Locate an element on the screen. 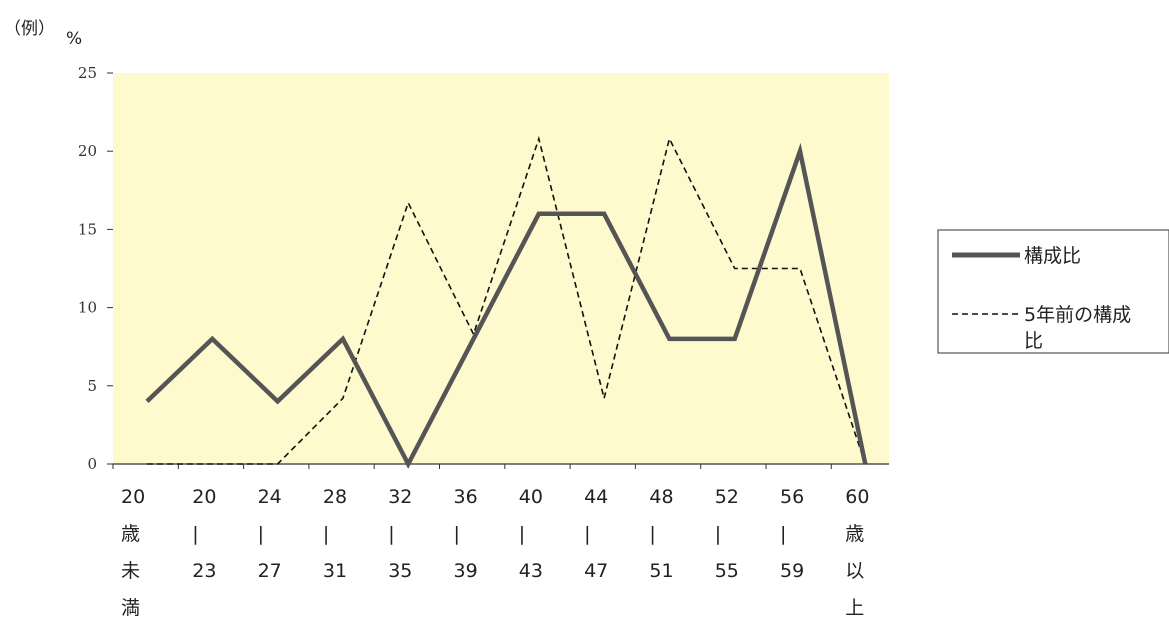 This screenshot has width=1169, height=628. legend-label-previous-line1: 5年前の構成 is located at coordinates (1077, 315).